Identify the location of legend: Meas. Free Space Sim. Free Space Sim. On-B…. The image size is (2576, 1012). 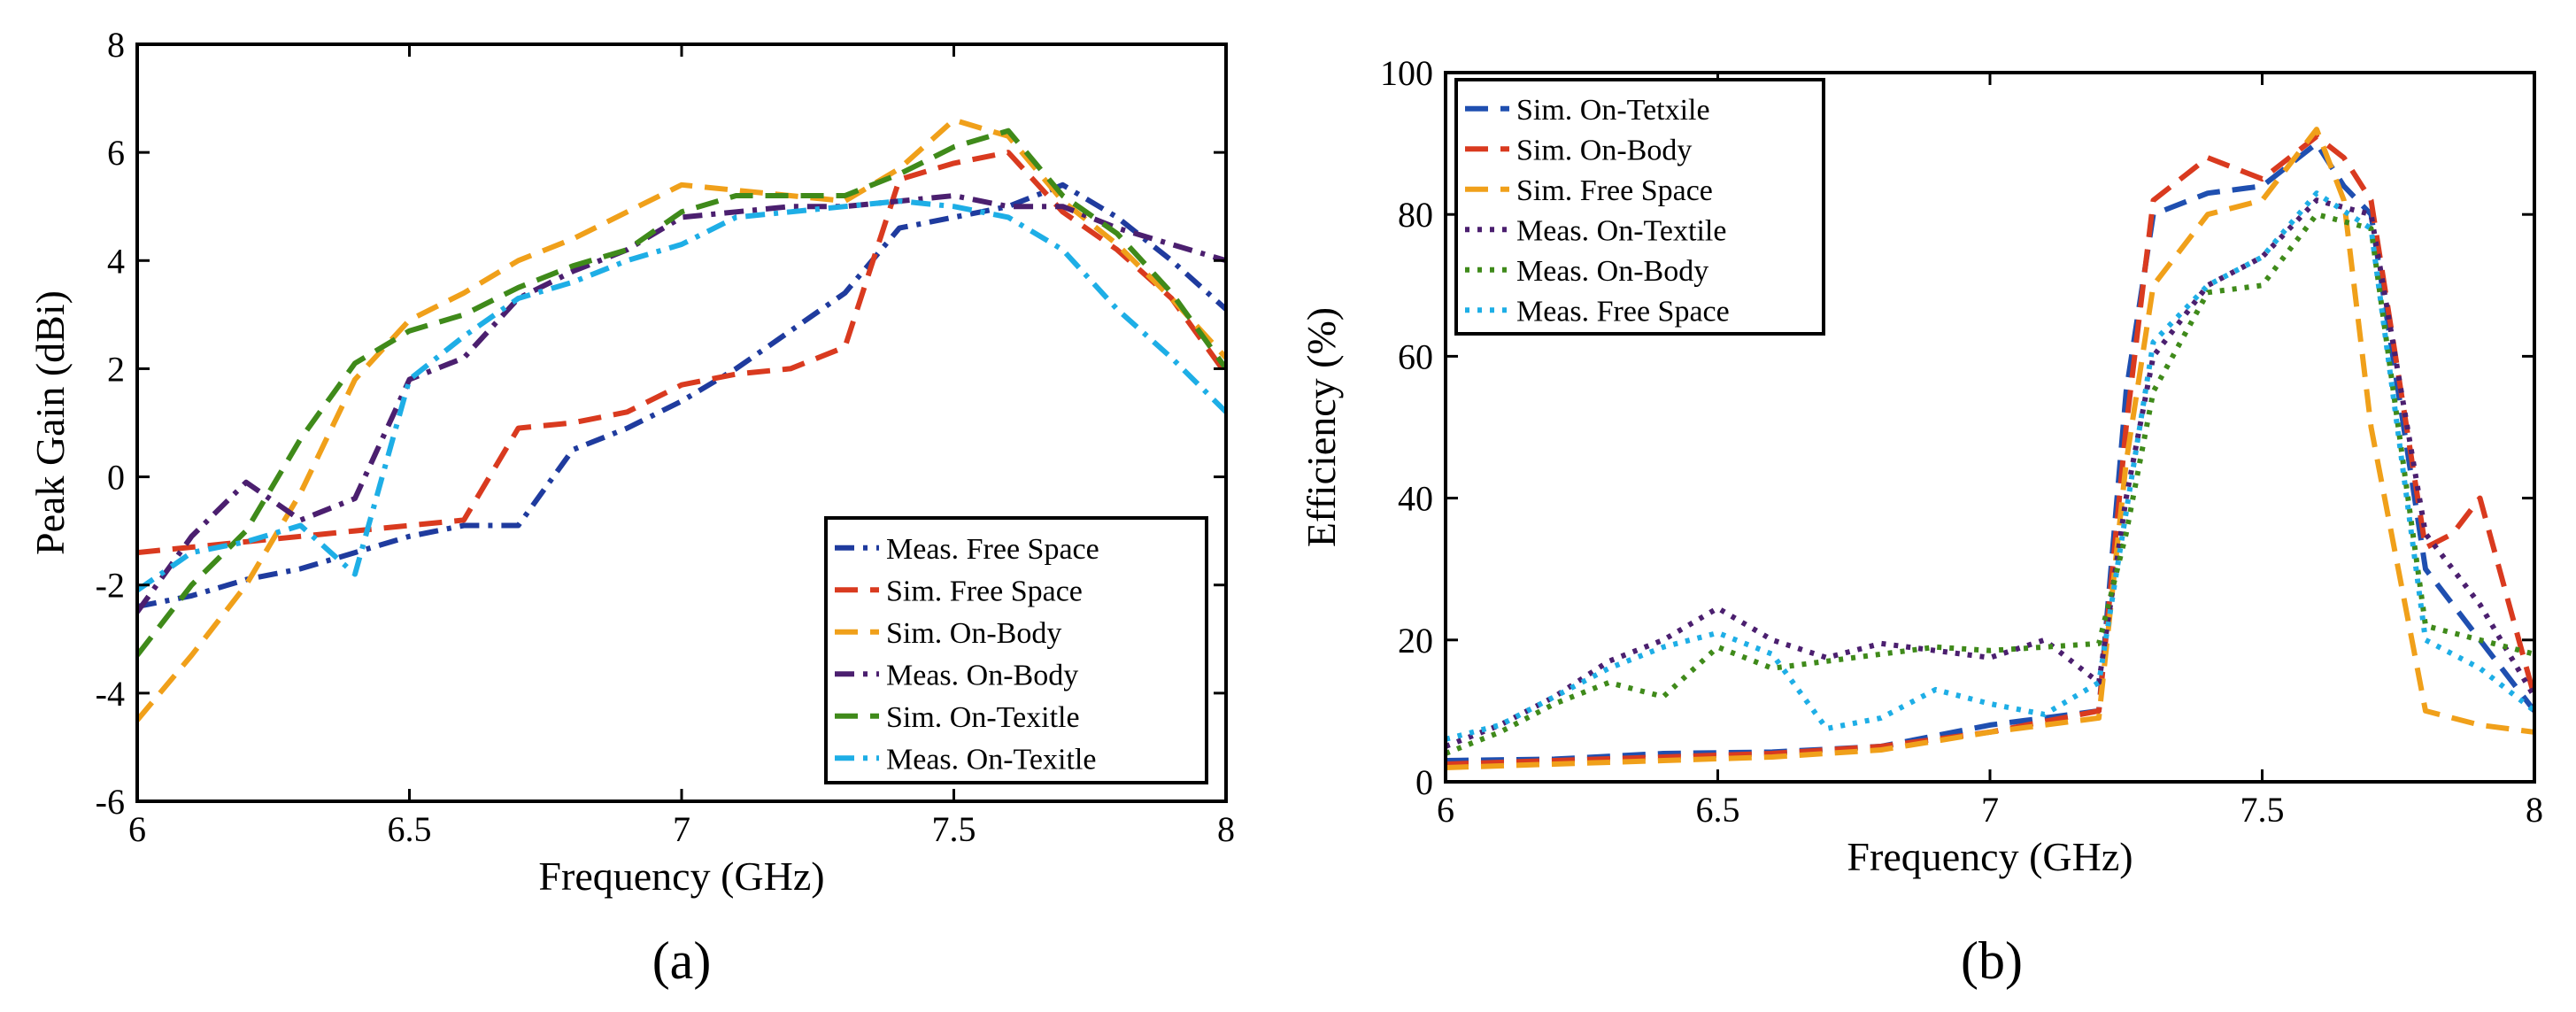
(1016, 650).